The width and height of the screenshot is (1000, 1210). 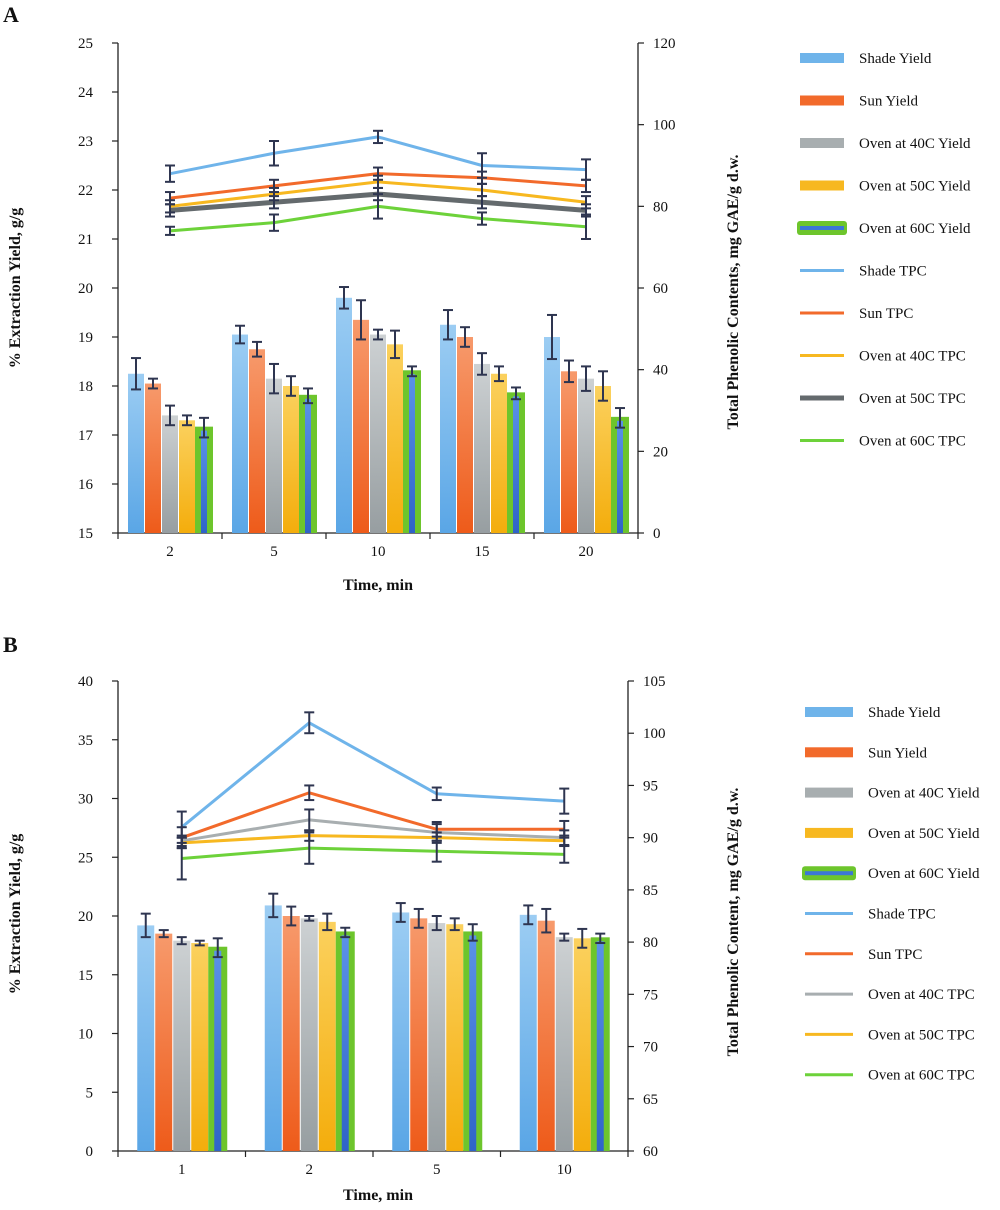 I want to click on x-tick-label: 10, so click(x=378, y=552).